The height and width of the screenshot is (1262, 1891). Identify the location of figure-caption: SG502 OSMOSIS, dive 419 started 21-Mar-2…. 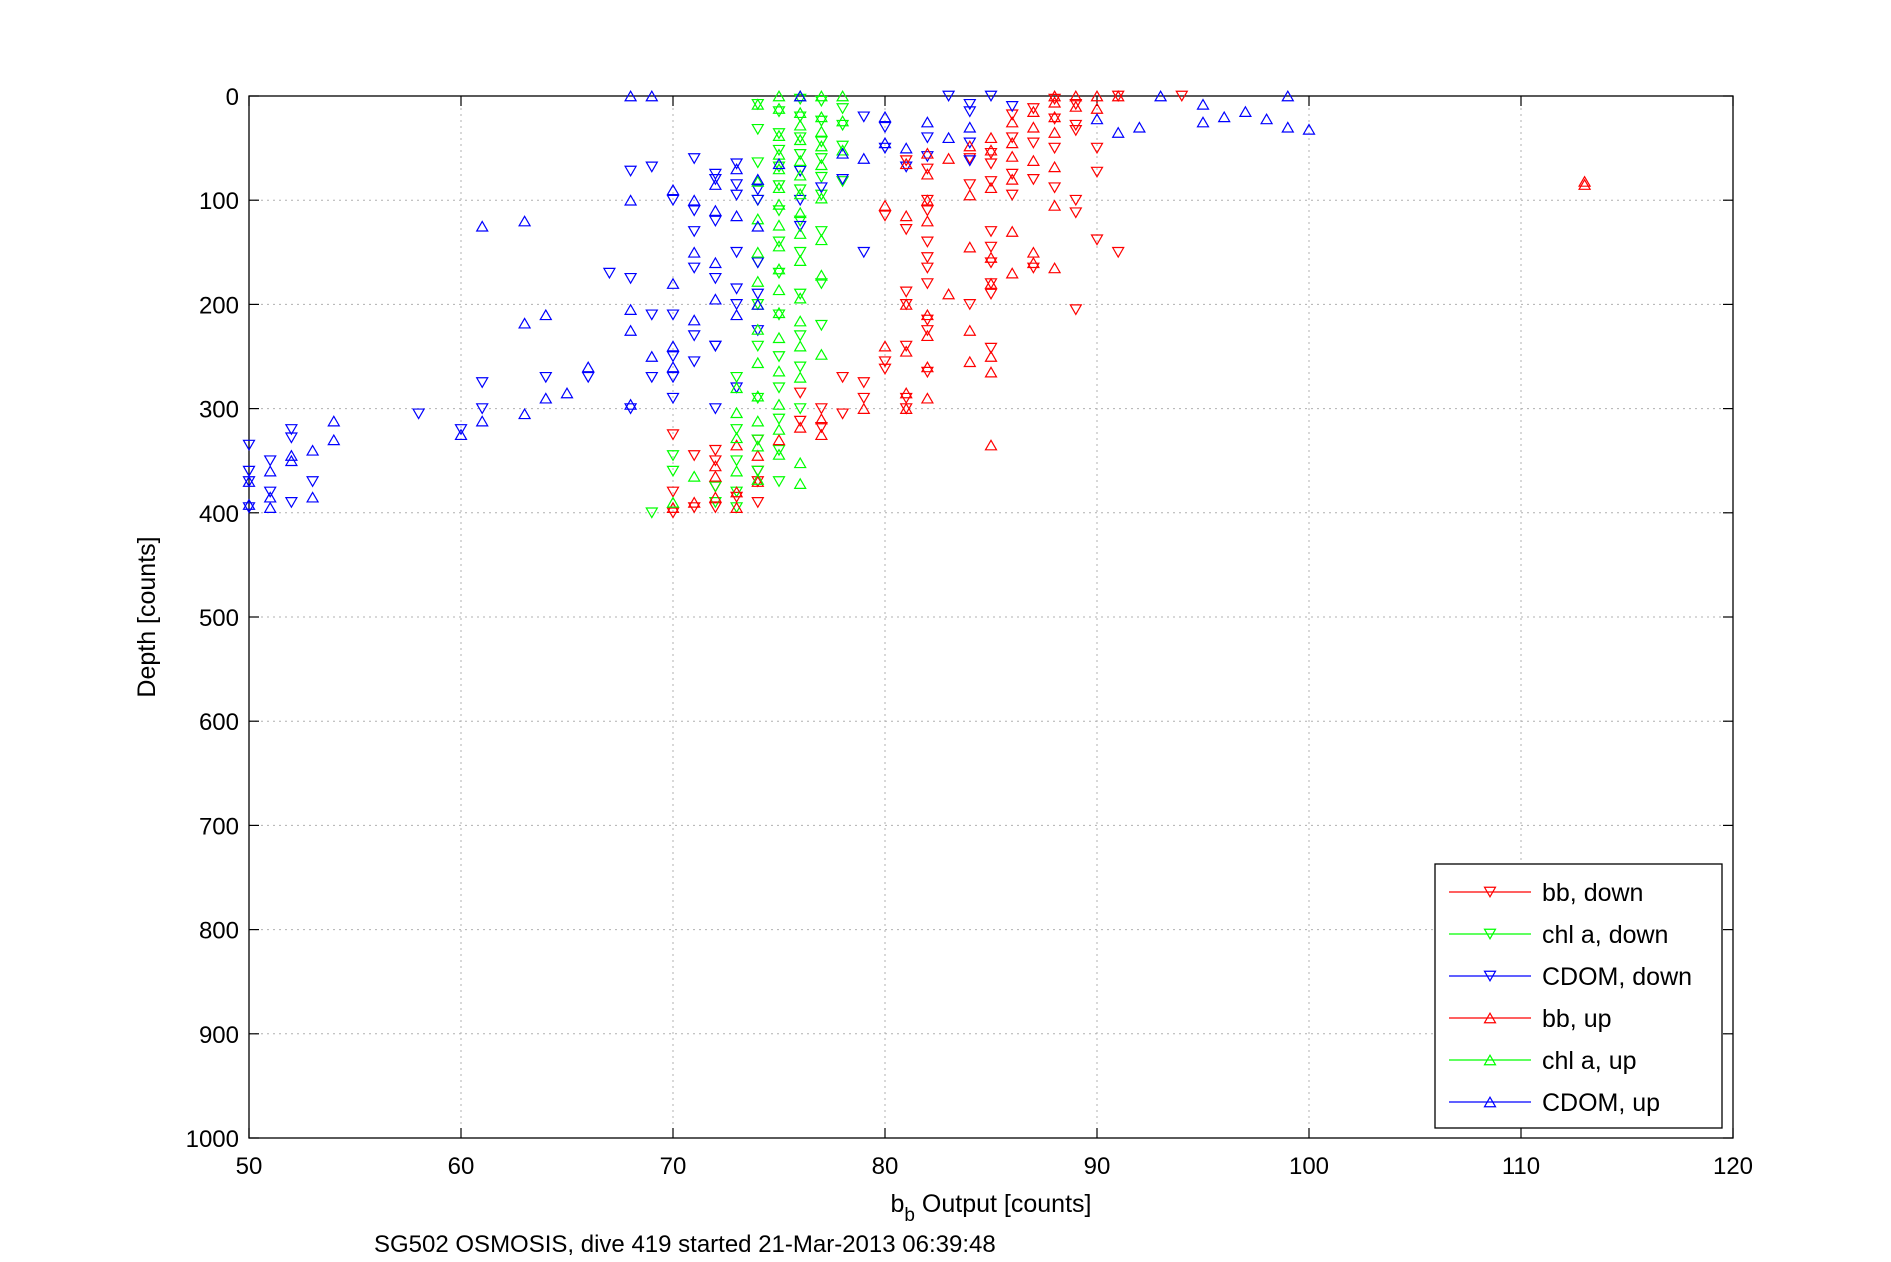
(685, 1244).